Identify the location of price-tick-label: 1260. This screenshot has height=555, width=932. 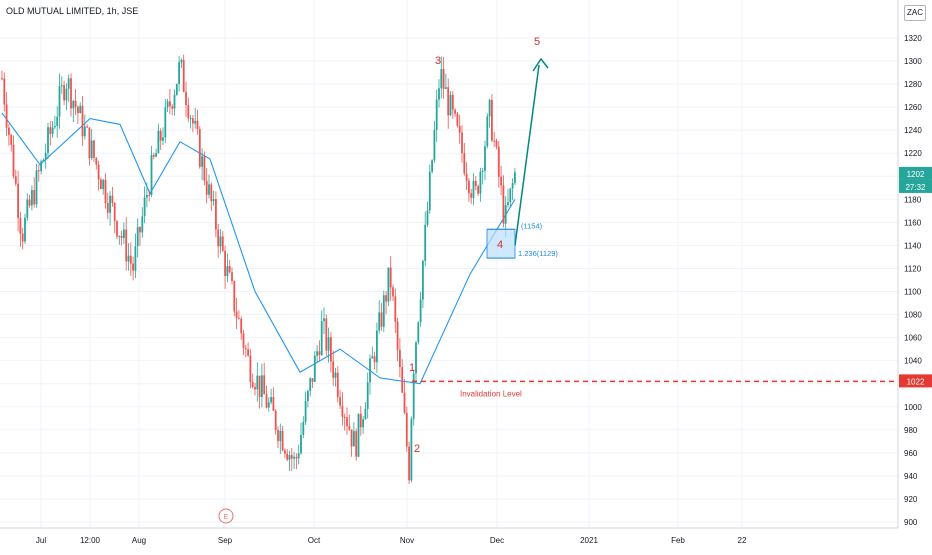
(913, 107).